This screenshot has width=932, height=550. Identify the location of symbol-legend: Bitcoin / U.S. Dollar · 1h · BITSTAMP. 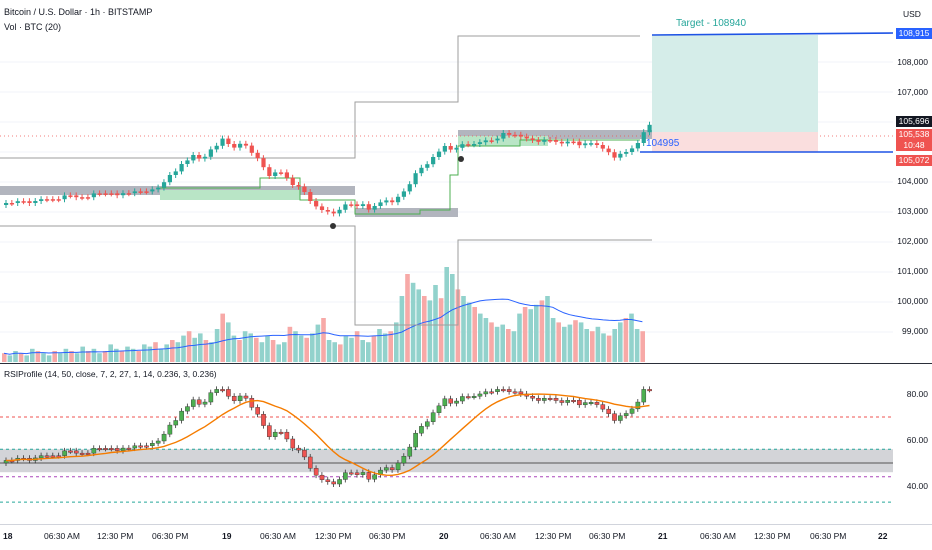
(78, 12).